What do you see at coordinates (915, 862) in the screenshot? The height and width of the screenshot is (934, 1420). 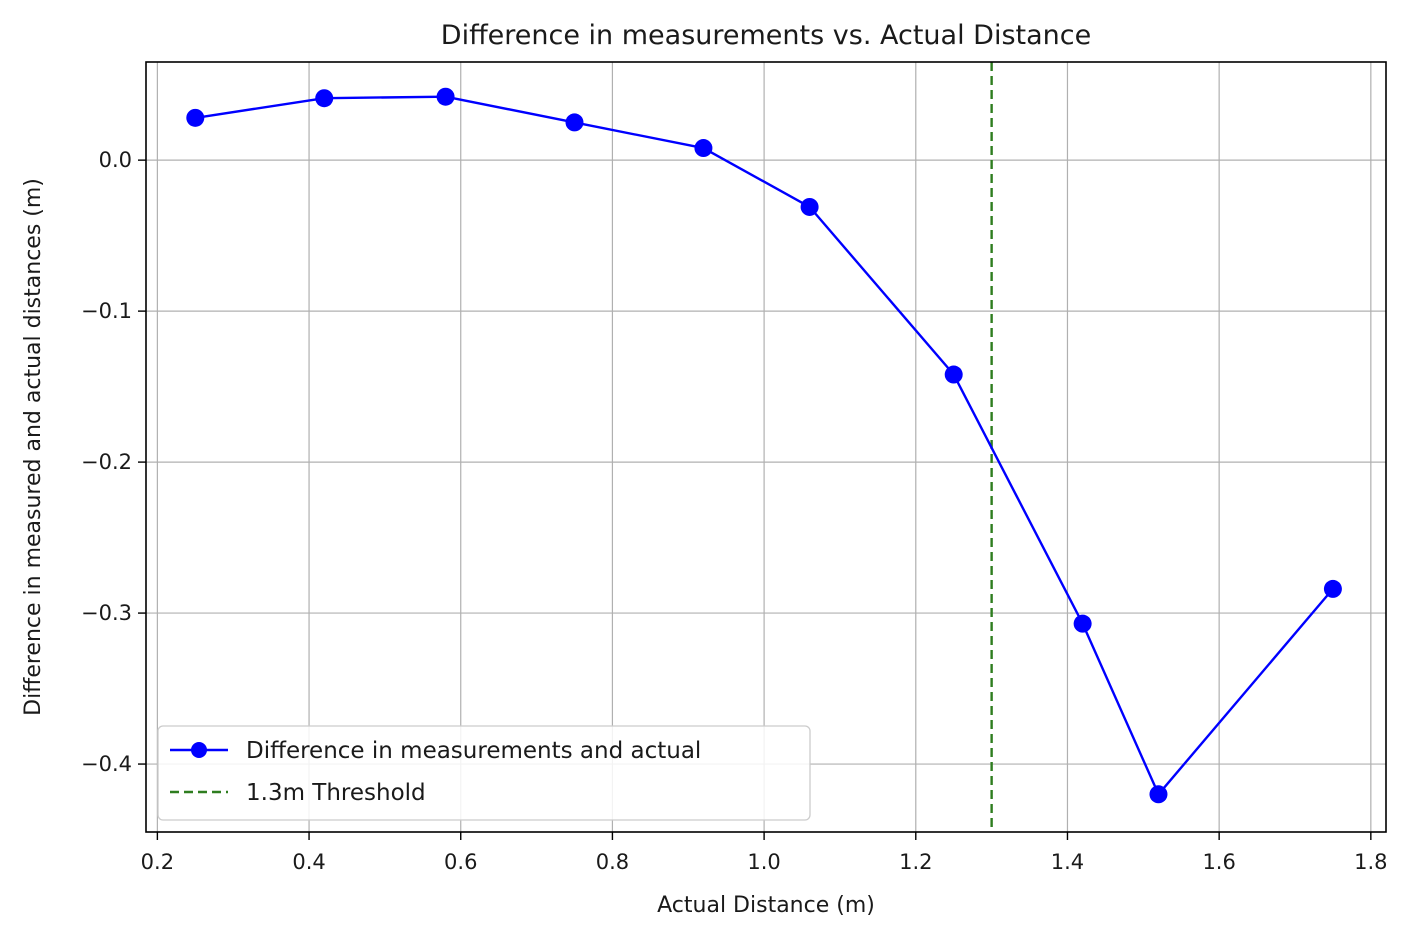 I see `x-tick-label: 1.2` at bounding box center [915, 862].